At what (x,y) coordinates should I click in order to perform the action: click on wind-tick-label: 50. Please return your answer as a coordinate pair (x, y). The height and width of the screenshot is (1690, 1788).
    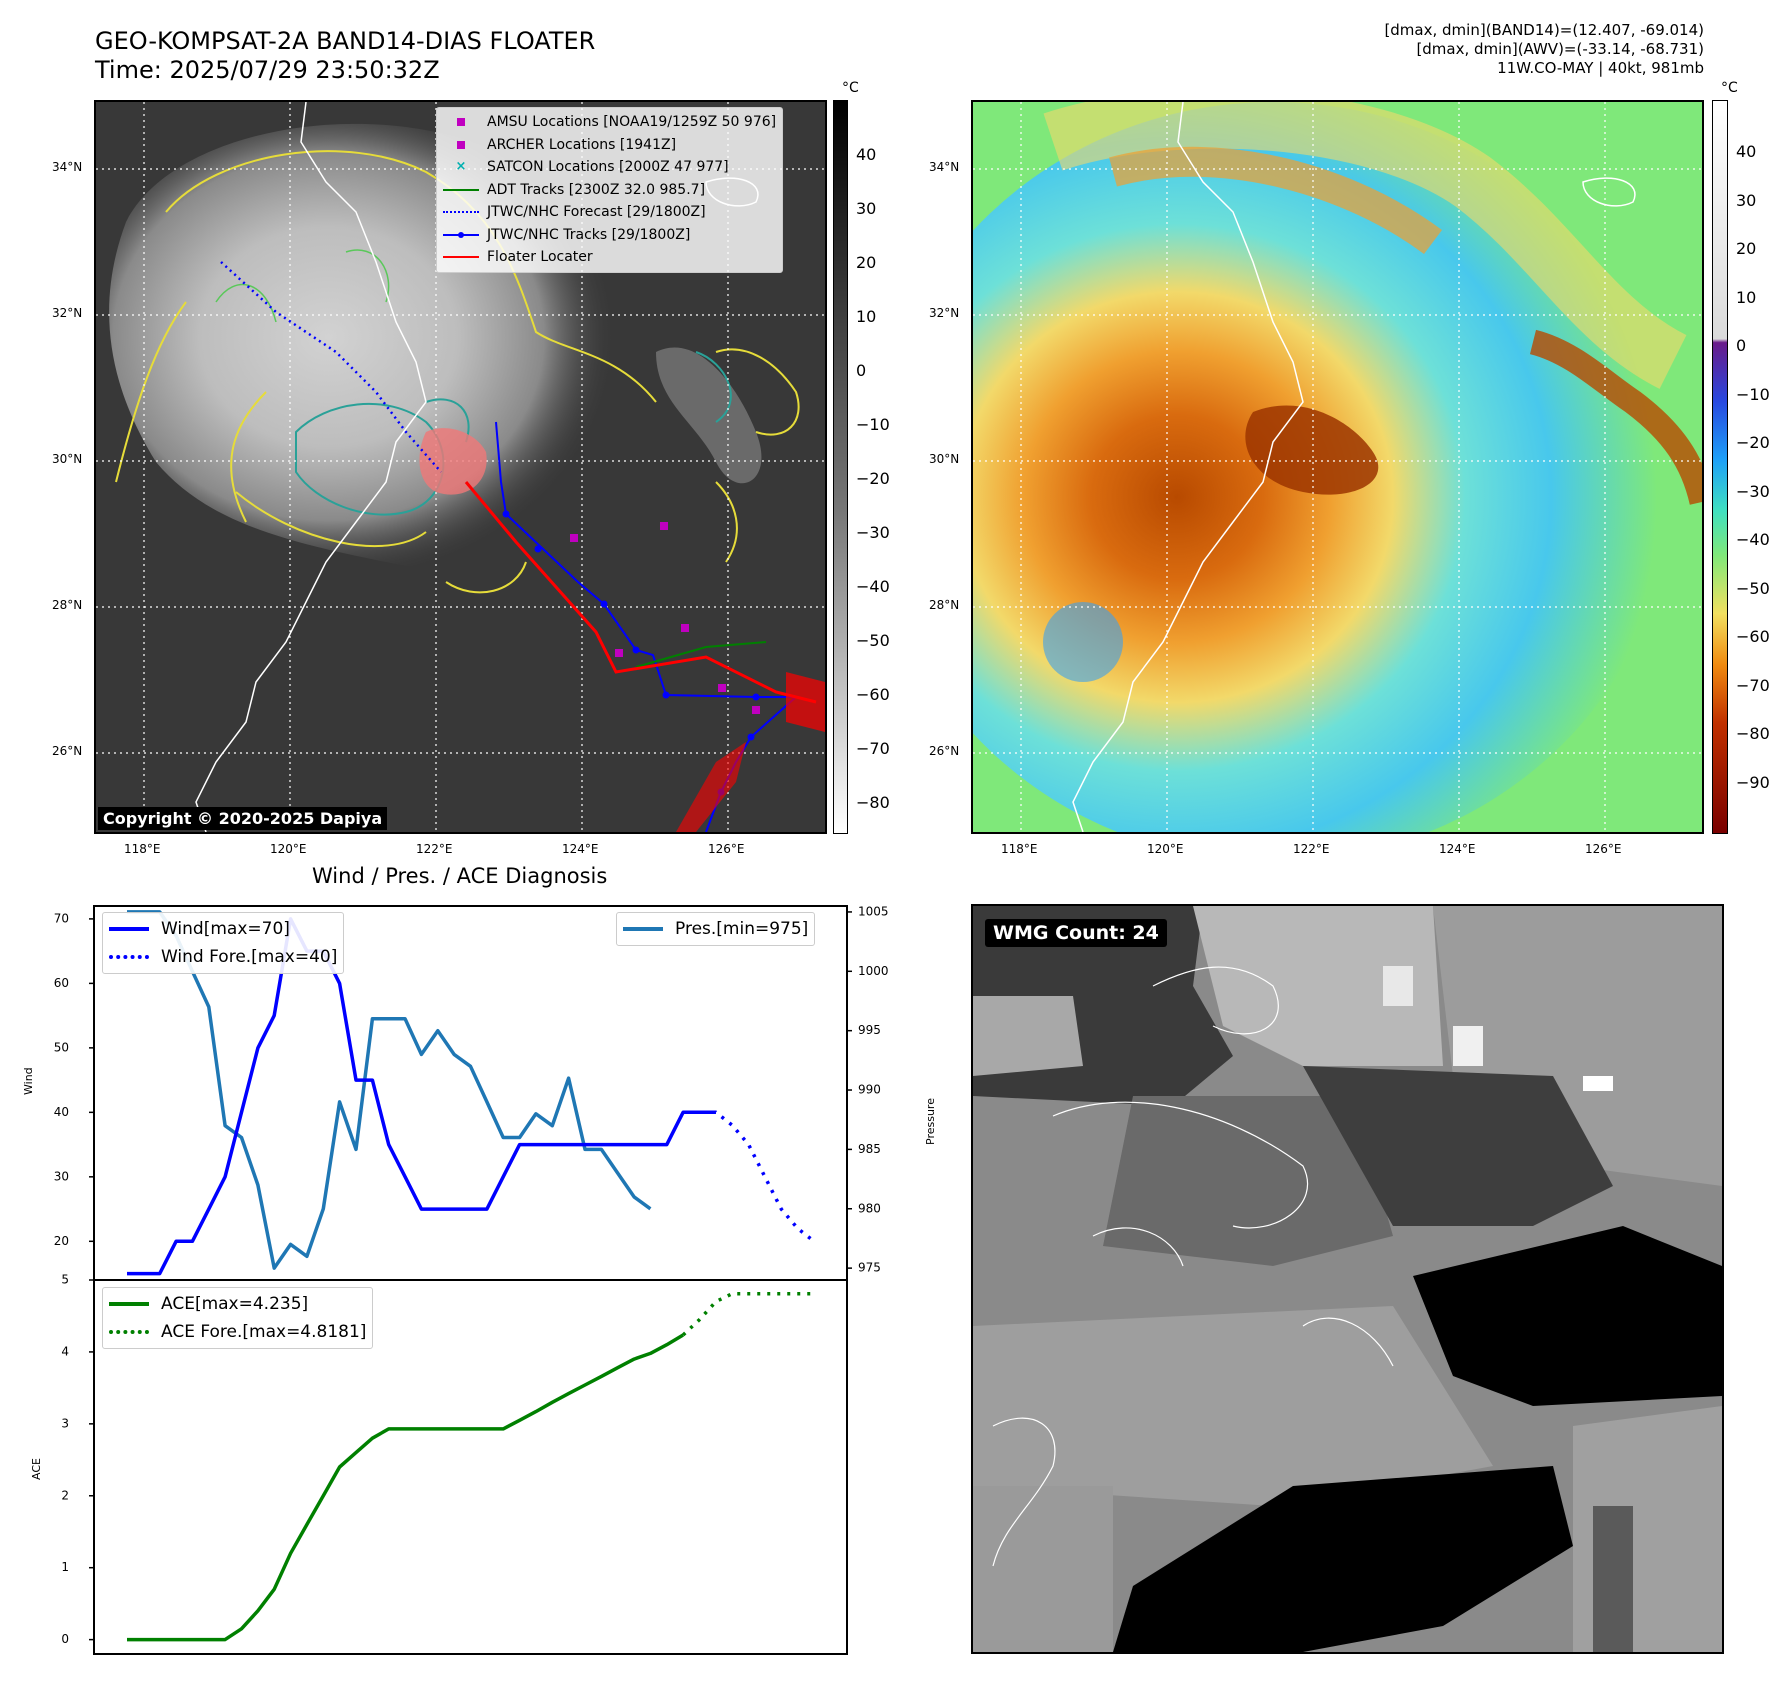
    Looking at the image, I should click on (61, 1047).